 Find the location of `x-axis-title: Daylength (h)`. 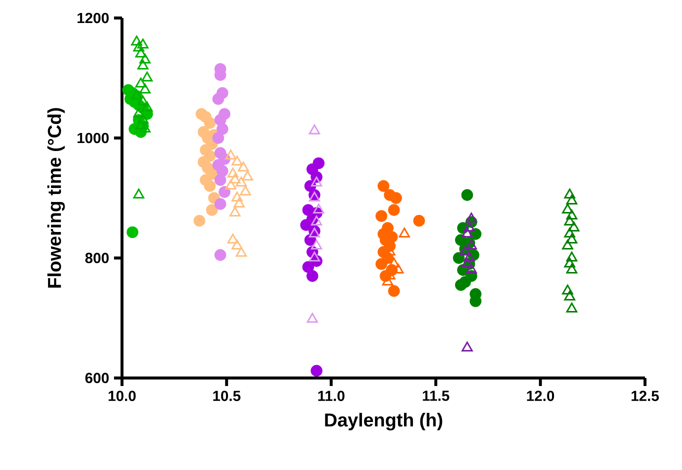

x-axis-title: Daylength (h) is located at coordinates (383, 421).